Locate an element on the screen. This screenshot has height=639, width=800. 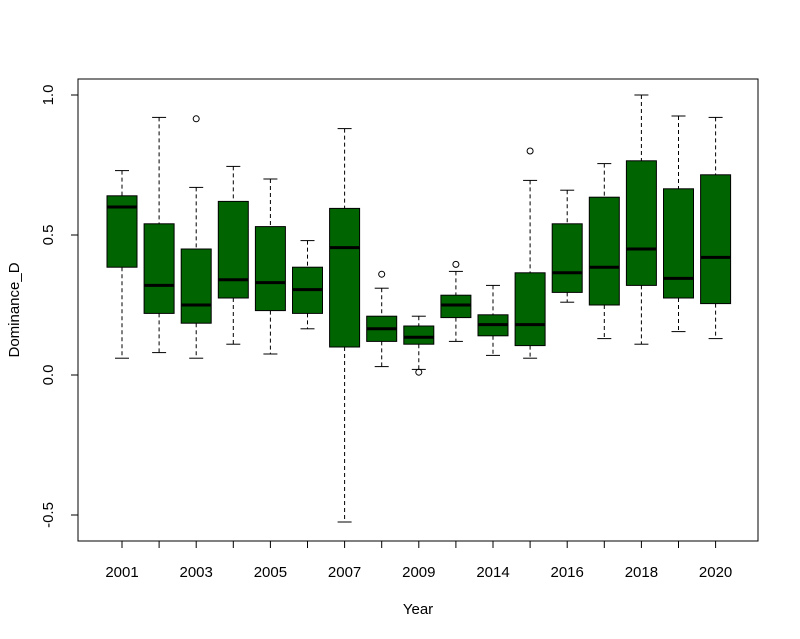
x-tick-label: 2014 is located at coordinates (492, 572).